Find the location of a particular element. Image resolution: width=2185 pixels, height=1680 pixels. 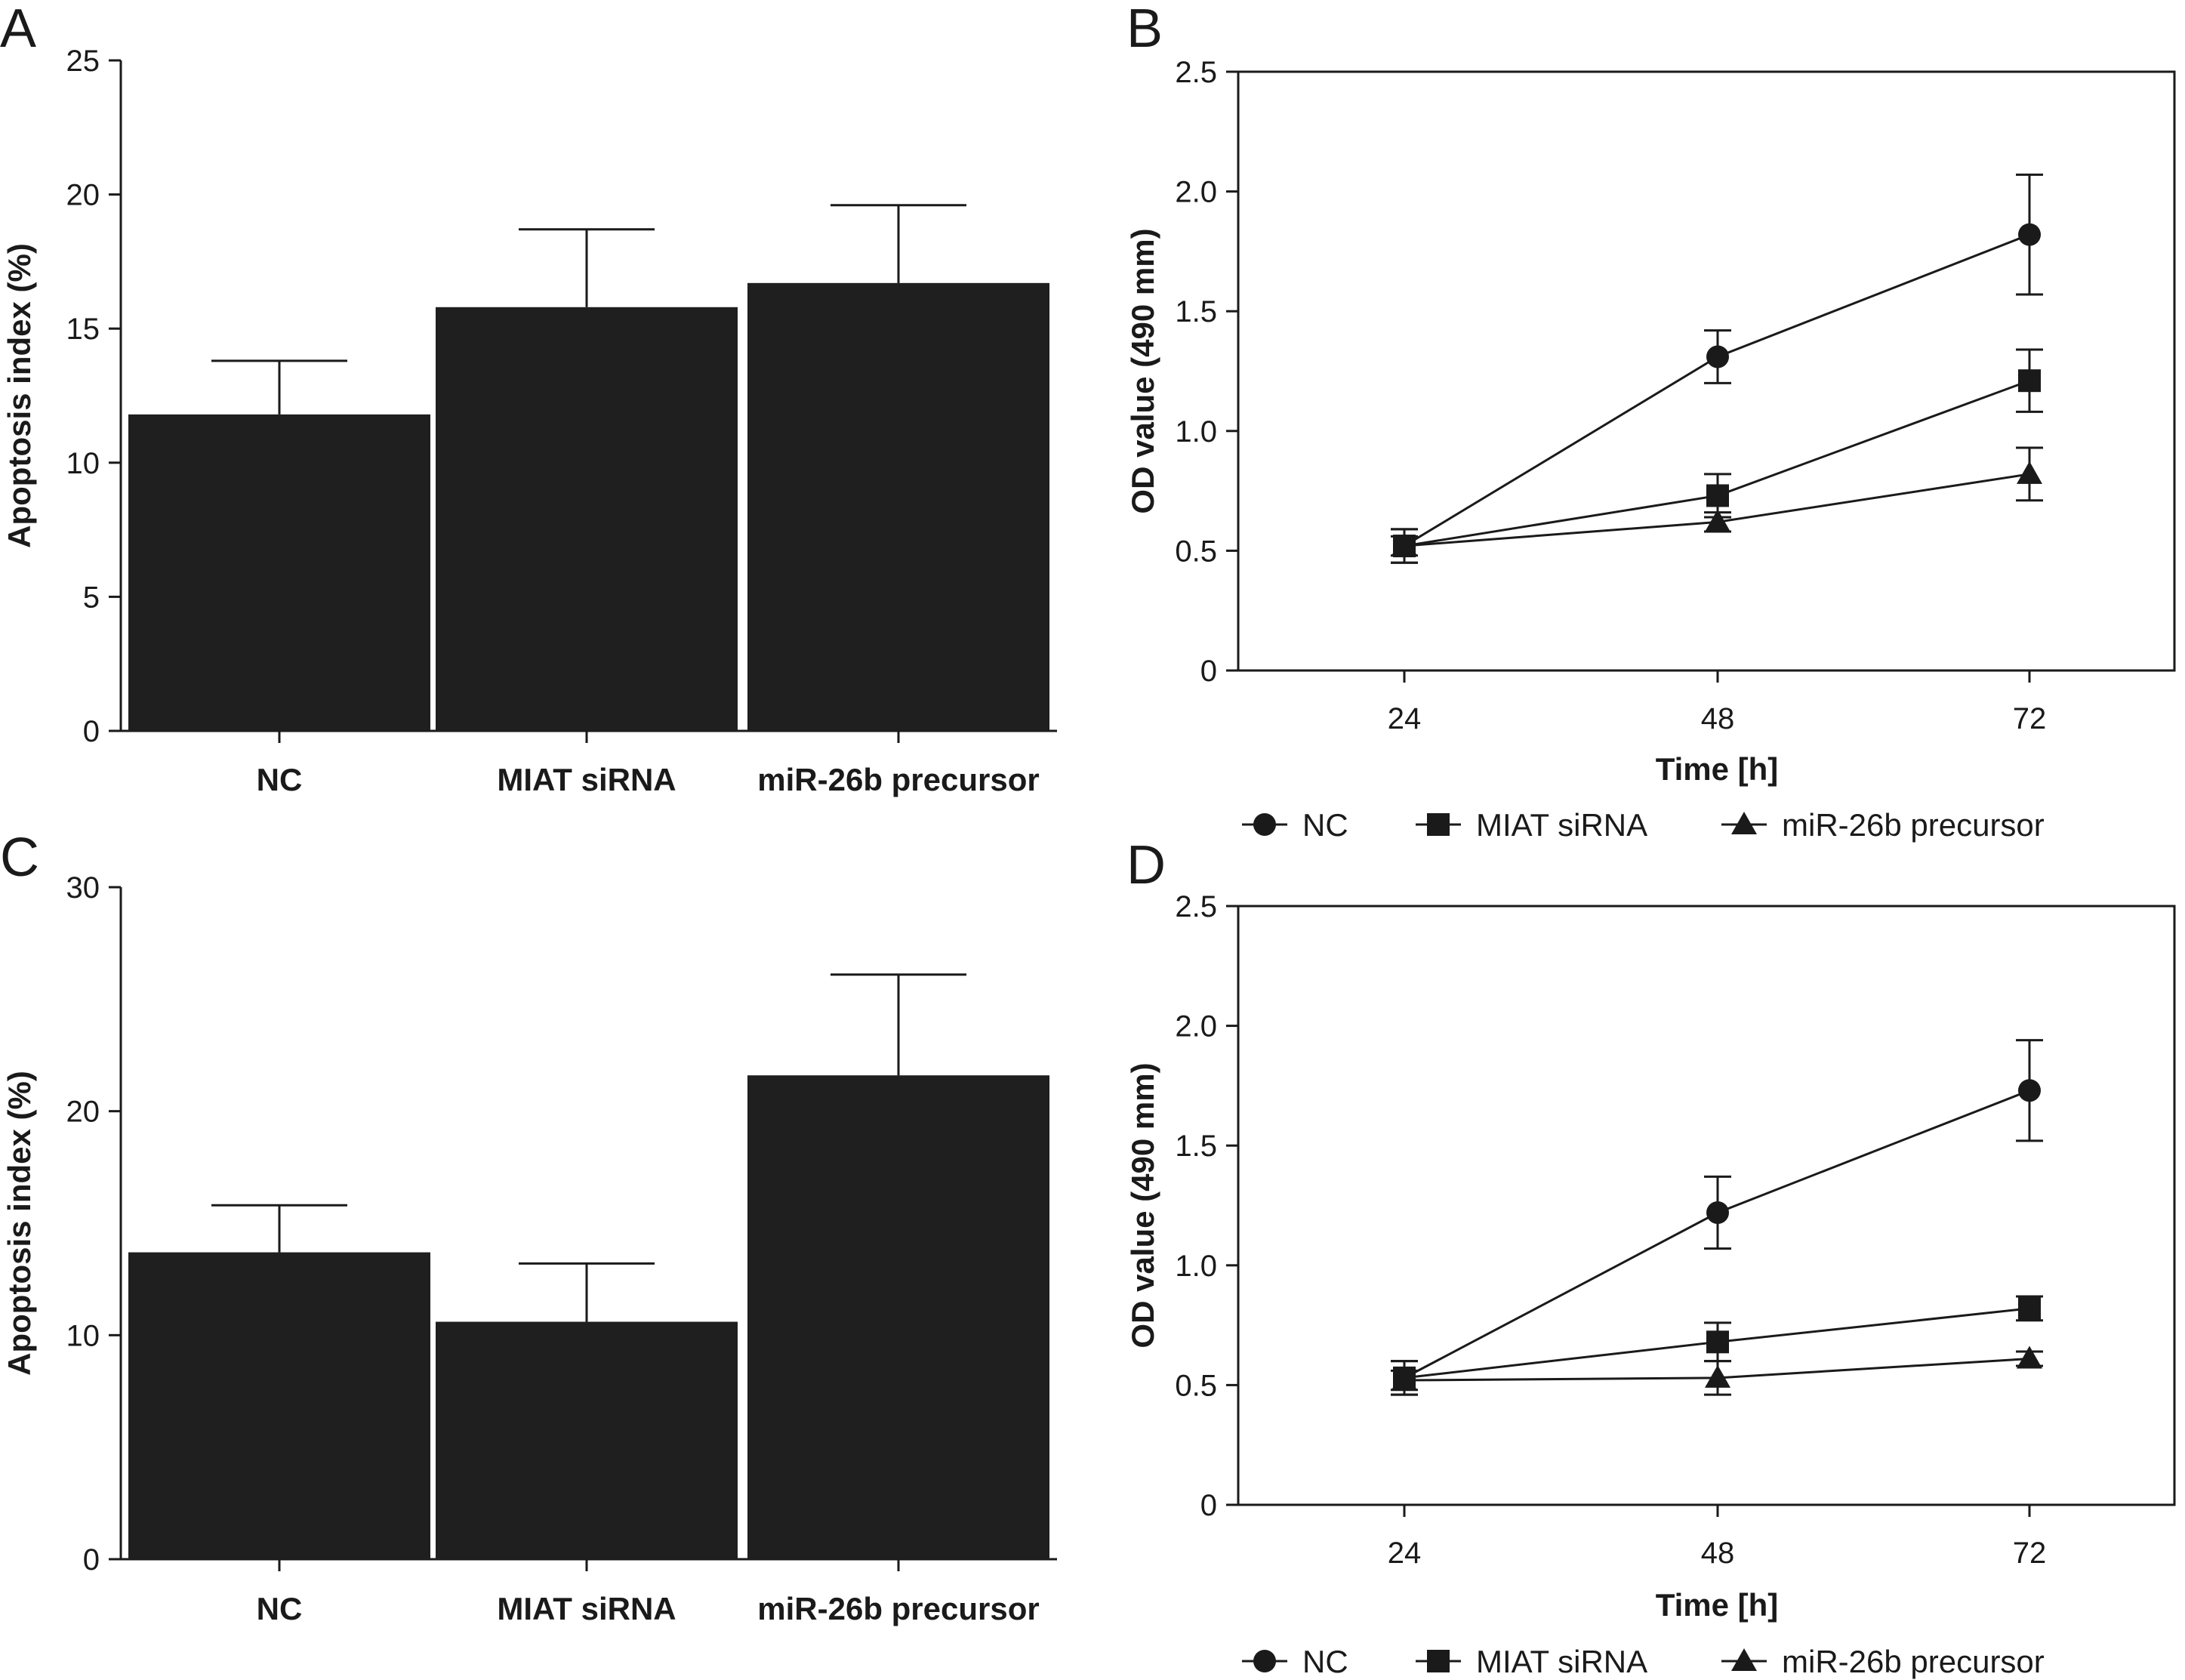

y-tick-label: 15 is located at coordinates (83, 329).